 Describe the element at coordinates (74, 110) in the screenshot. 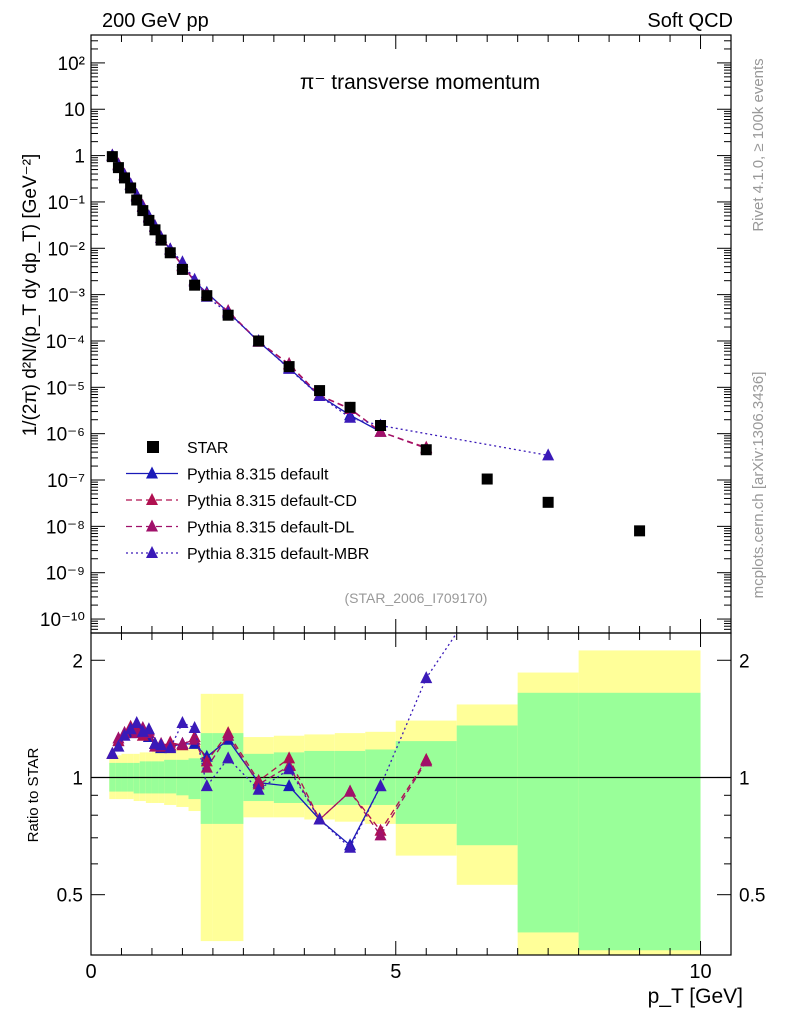

I see `y-tick-label: 10` at that location.